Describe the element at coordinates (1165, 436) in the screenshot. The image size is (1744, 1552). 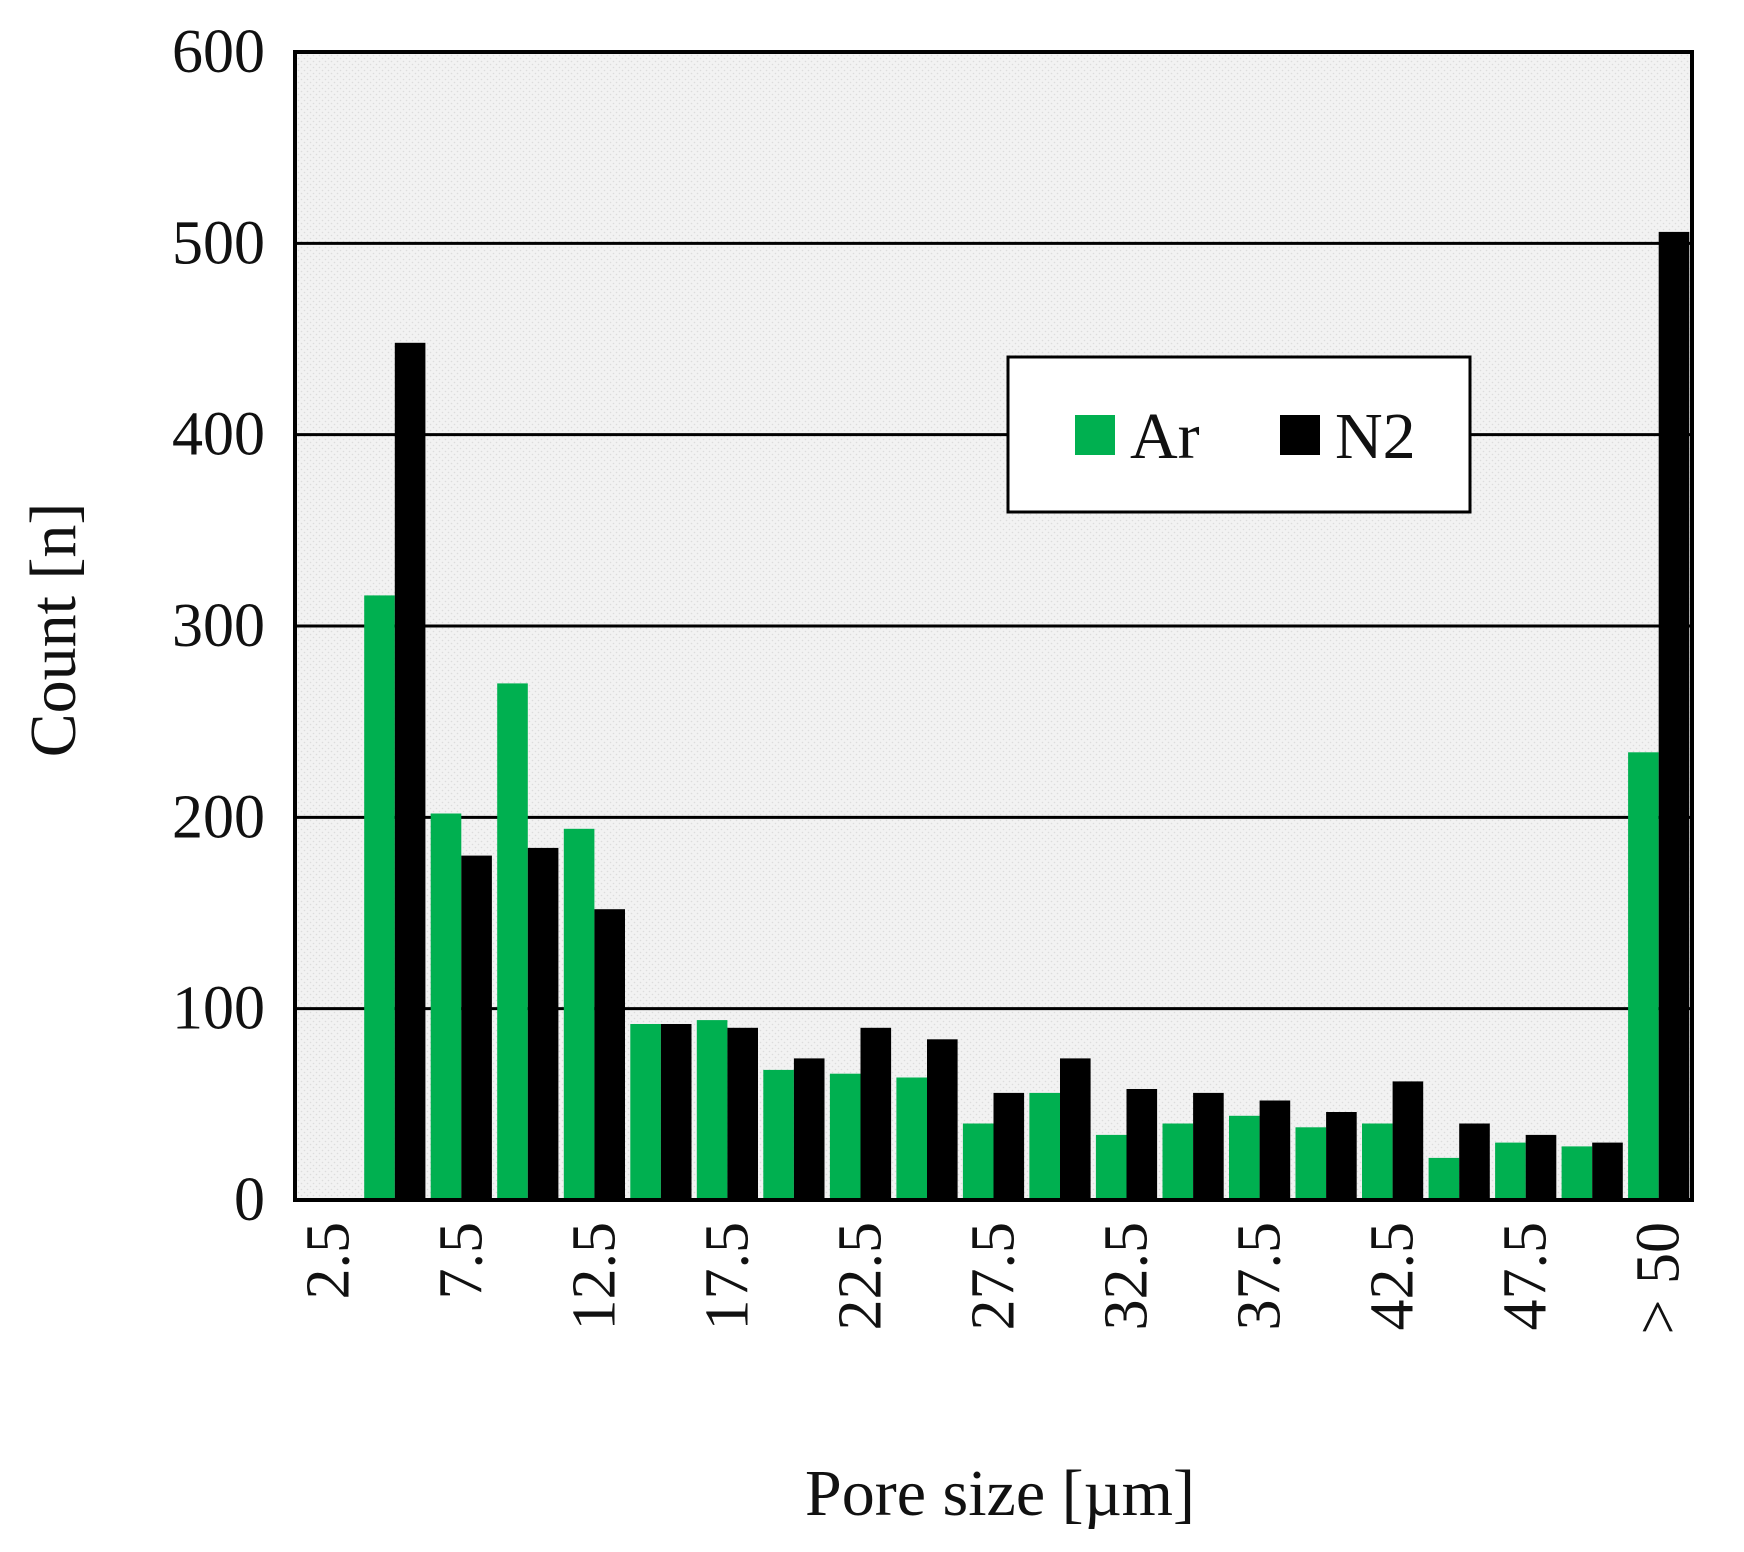
I see `legend-label-ar: Ar` at that location.